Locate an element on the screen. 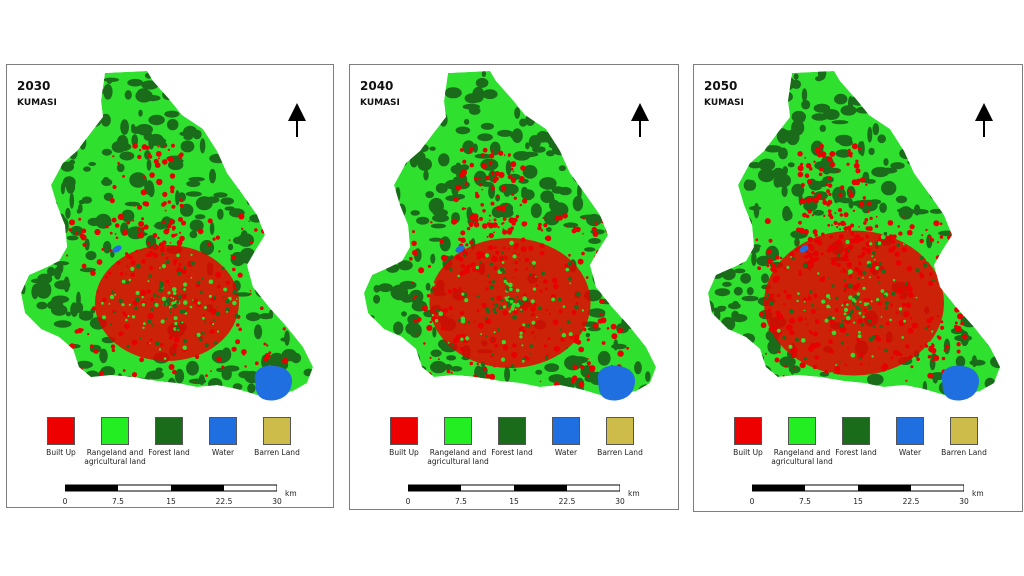 The height and width of the screenshot is (576, 1024). lake-bosomtwe is located at coordinates (273, 383).